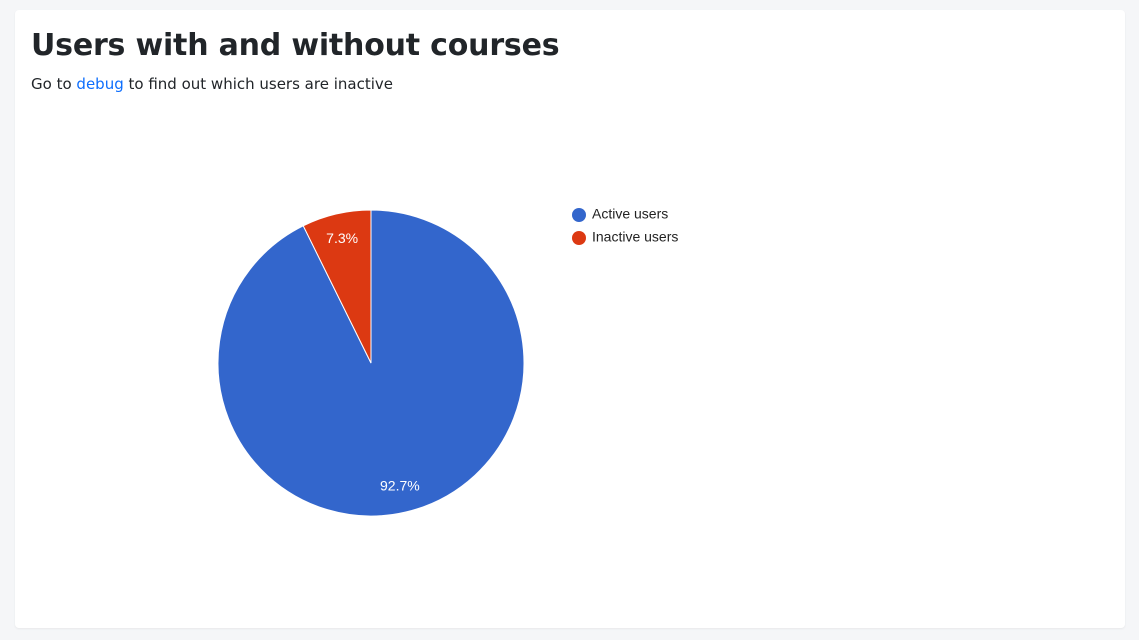  I want to click on legend-label: Inactive users, so click(635, 237).